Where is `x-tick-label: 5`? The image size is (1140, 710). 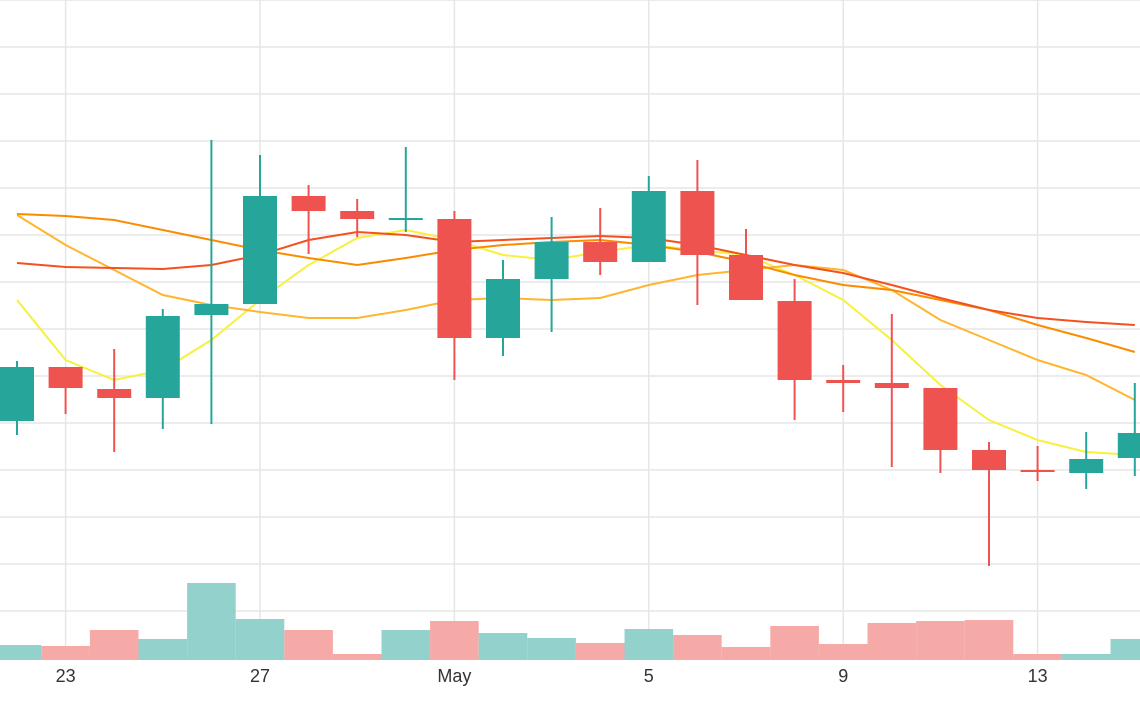 x-tick-label: 5 is located at coordinates (649, 676).